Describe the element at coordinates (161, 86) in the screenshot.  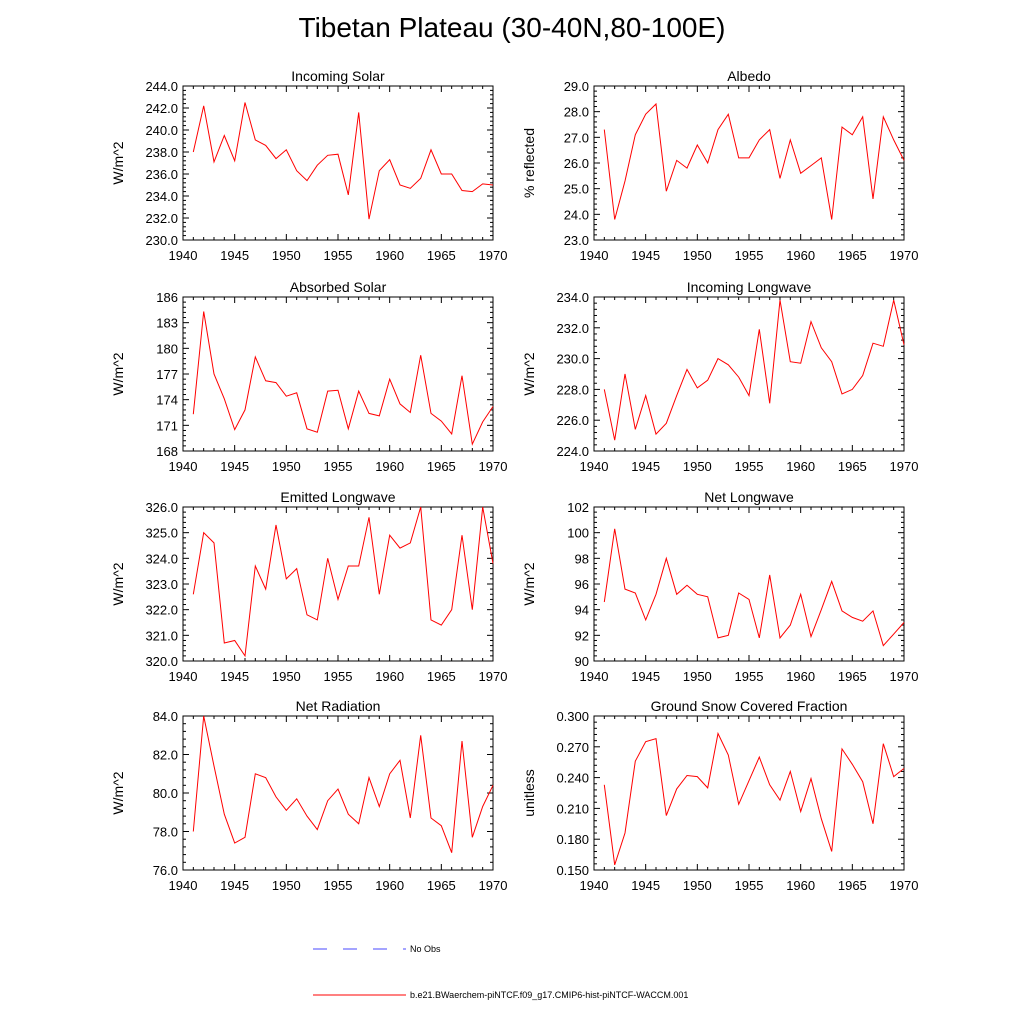
I see `y-tick-label: 244.0` at that location.